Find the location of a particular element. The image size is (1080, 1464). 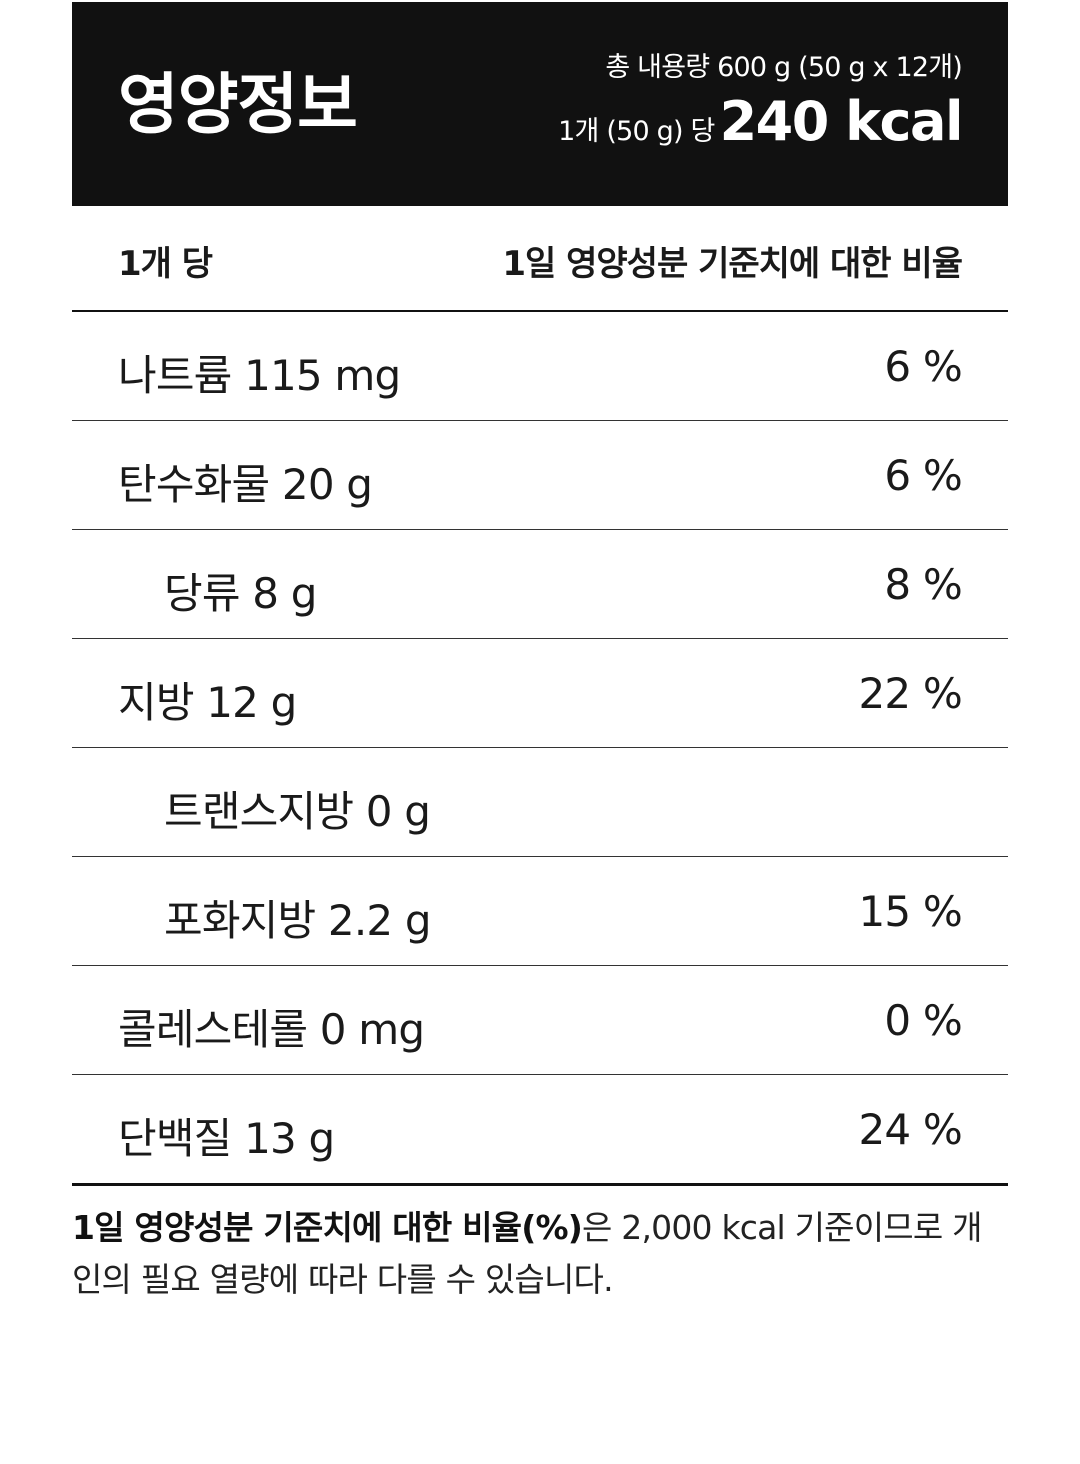

nutrient-percent: 22 % is located at coordinates (910, 693).